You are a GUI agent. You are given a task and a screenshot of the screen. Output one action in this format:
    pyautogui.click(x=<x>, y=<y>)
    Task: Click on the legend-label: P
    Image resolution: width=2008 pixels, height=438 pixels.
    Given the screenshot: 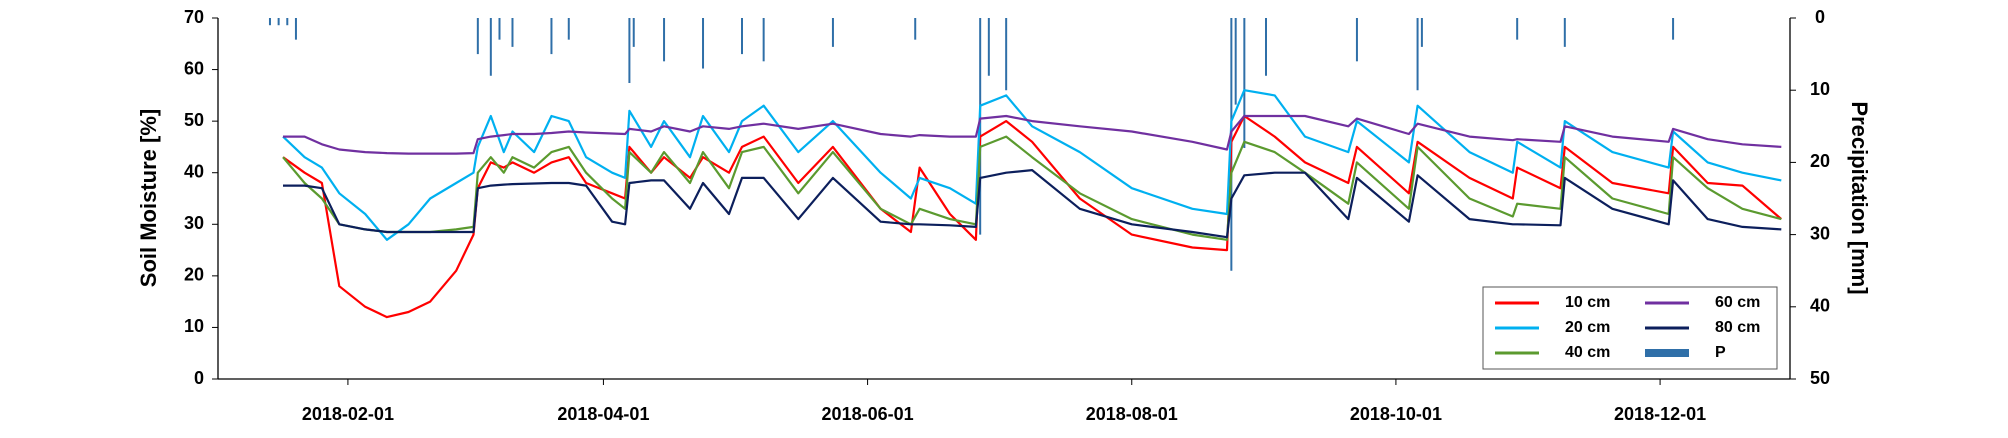 What is the action you would take?
    pyautogui.click(x=1720, y=352)
    